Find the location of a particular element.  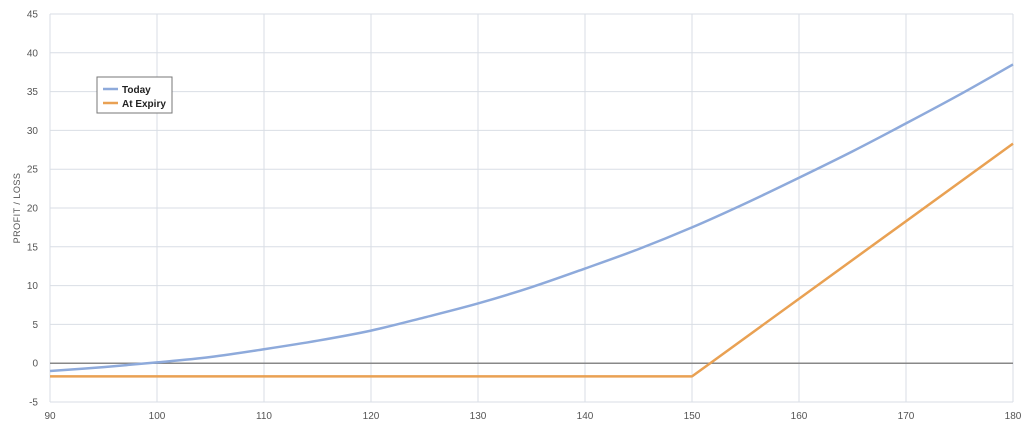

x-tick-label: 140 is located at coordinates (585, 416).